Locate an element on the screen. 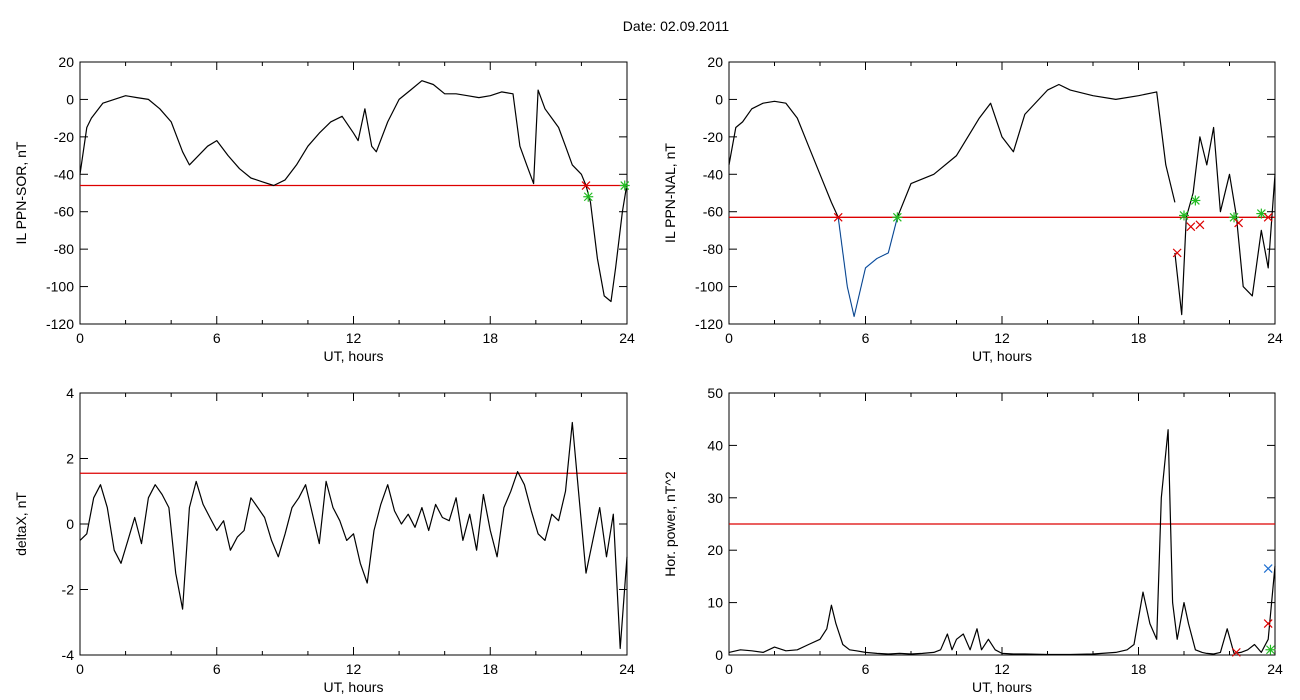  y-tick-label: 2 is located at coordinates (70, 459).